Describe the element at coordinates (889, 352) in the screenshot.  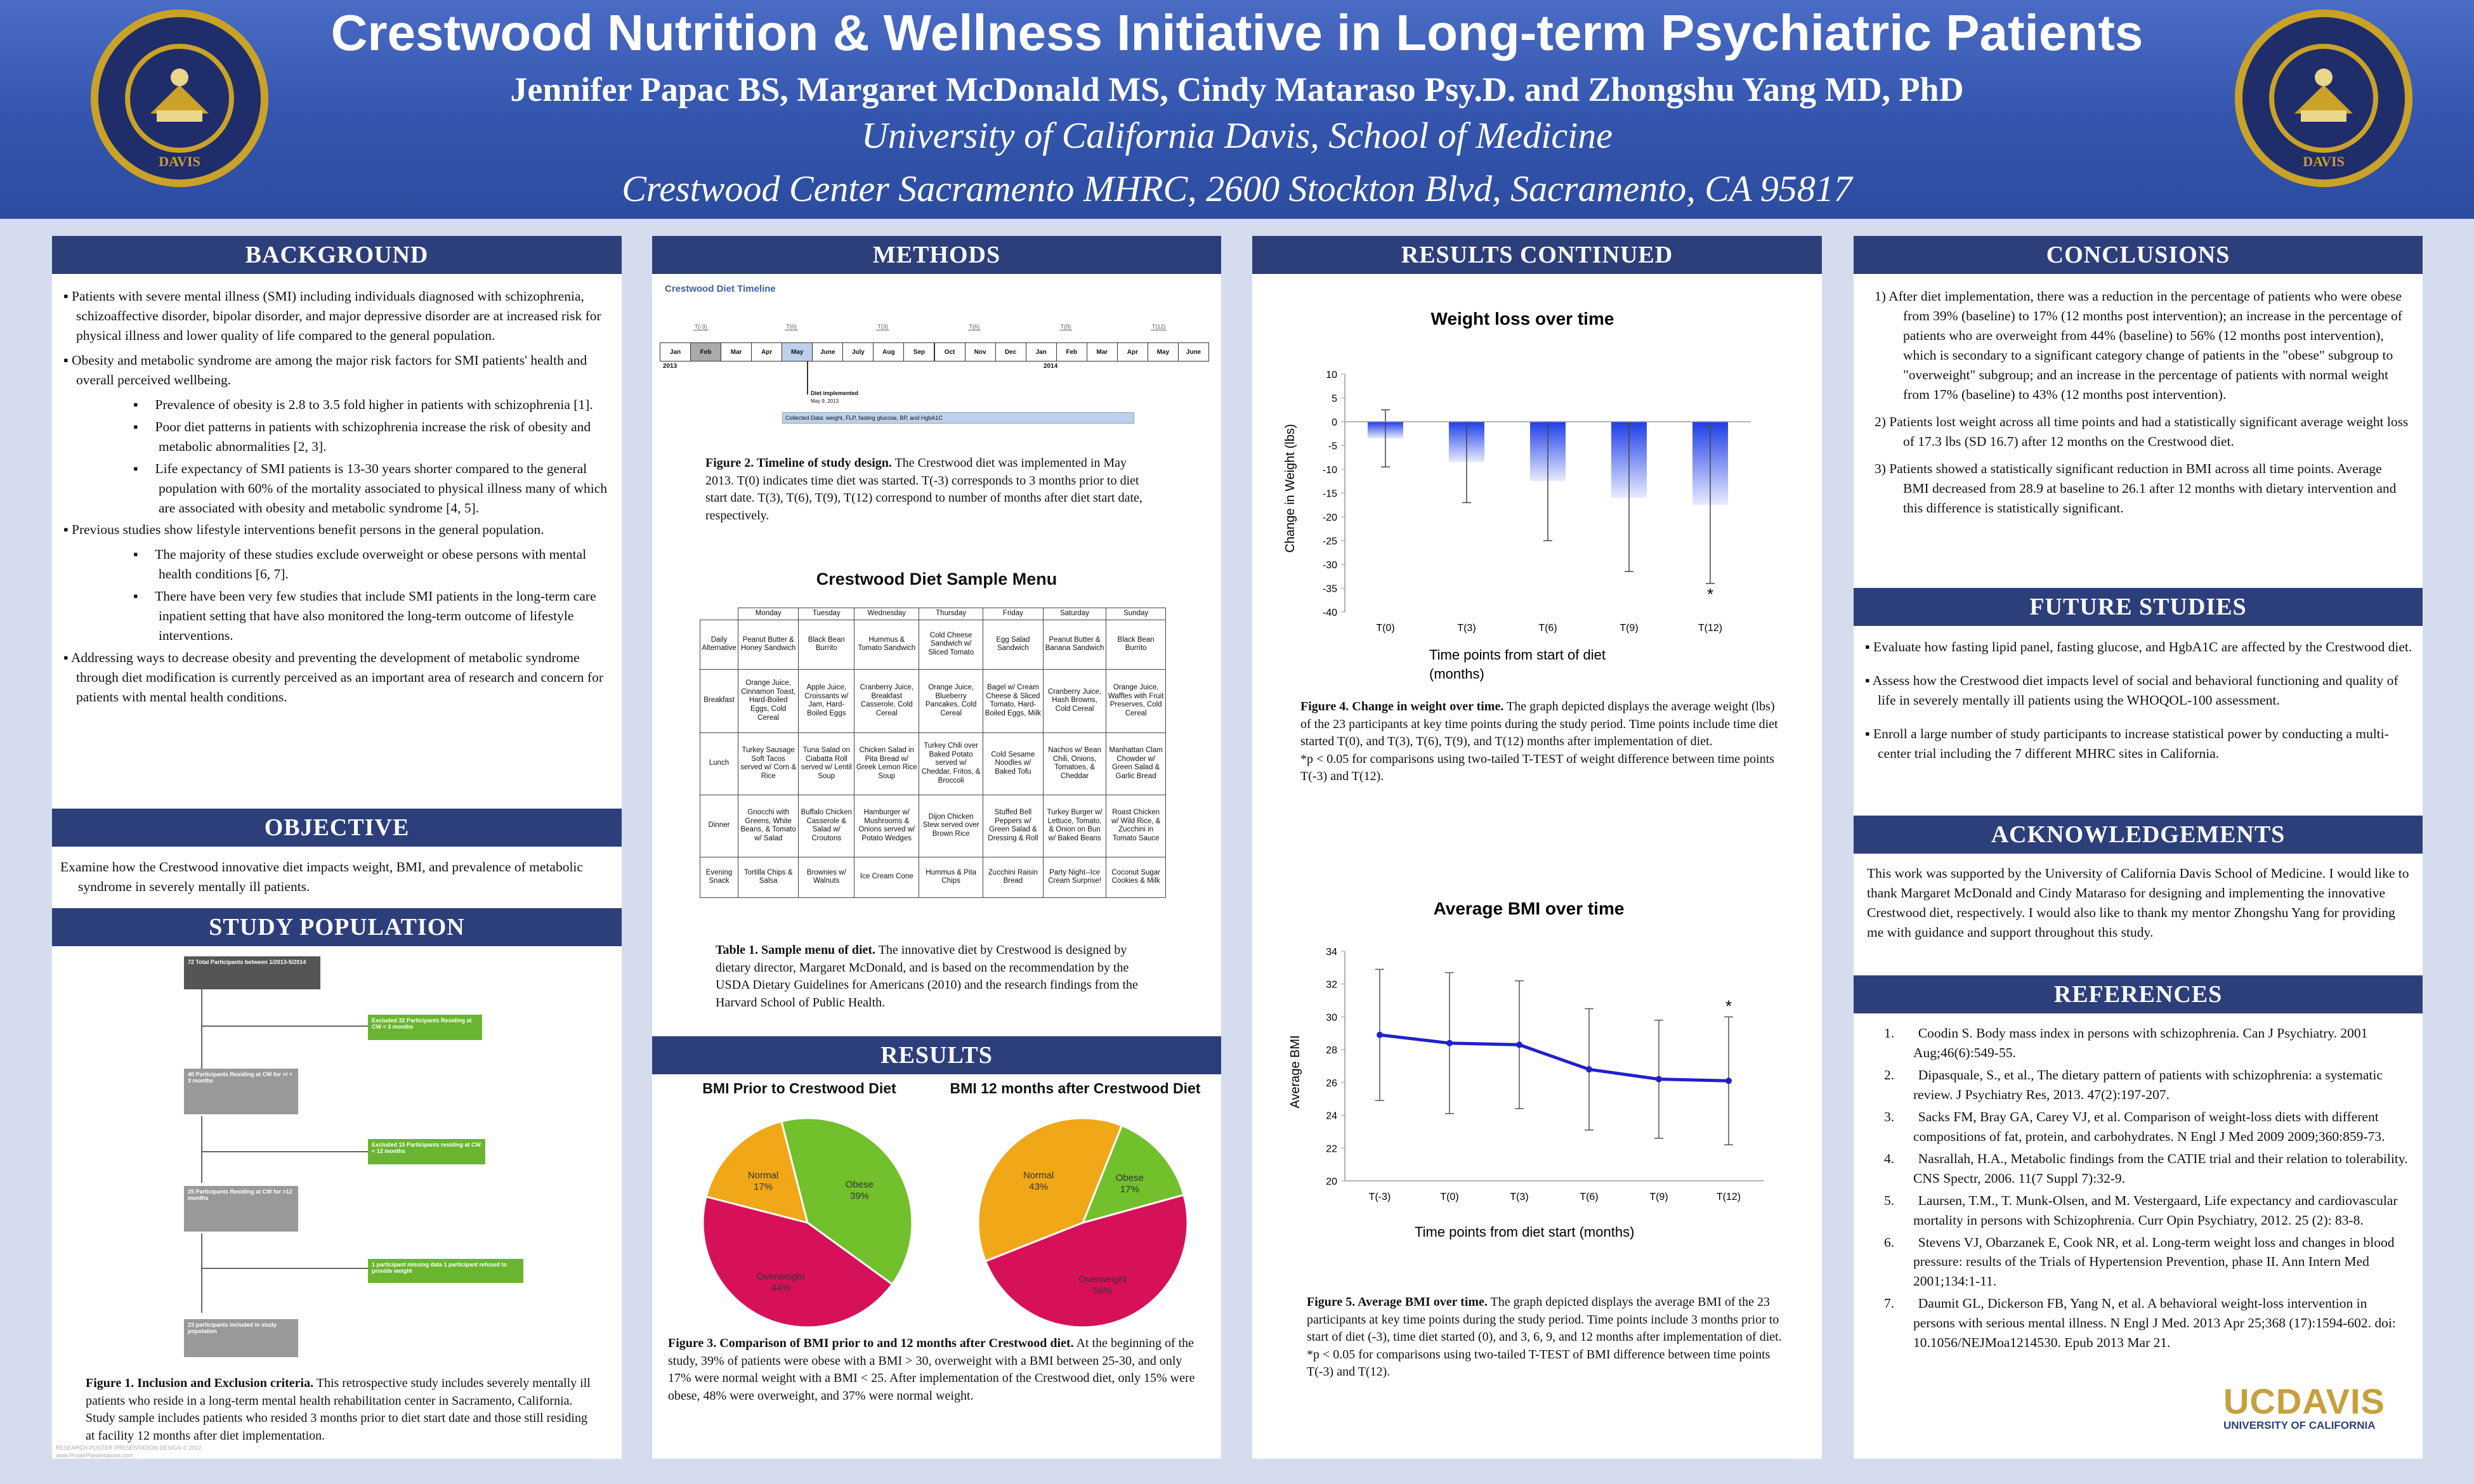
I see `timeline-month: Aug` at that location.